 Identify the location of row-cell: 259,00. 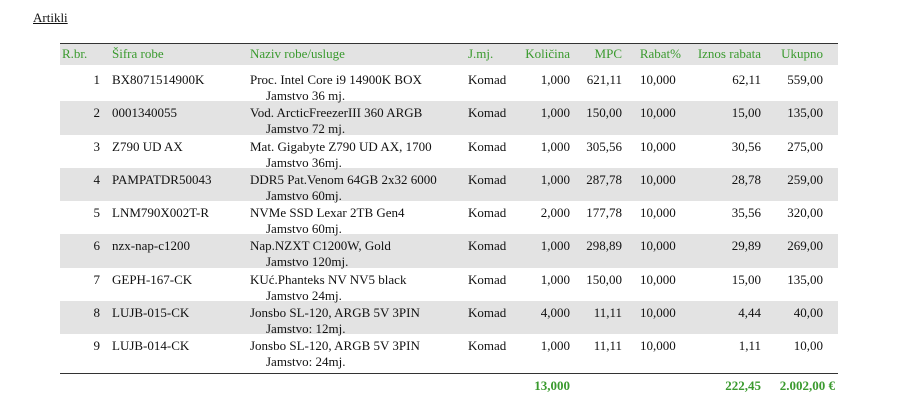
(805, 179).